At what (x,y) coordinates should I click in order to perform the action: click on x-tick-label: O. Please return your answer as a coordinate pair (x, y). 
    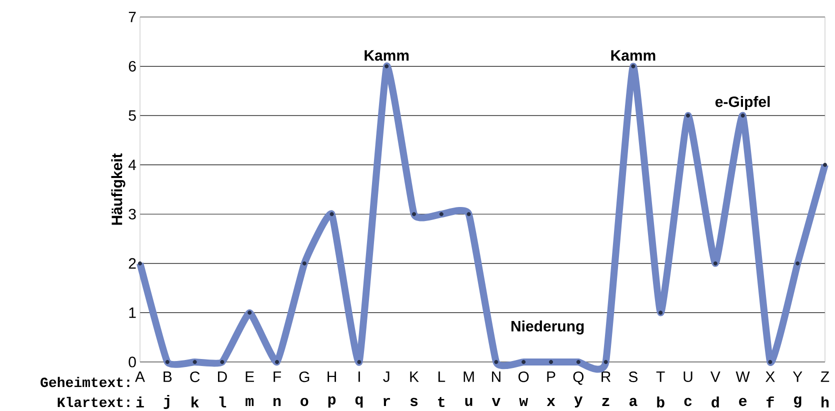
    Looking at the image, I should click on (523, 377).